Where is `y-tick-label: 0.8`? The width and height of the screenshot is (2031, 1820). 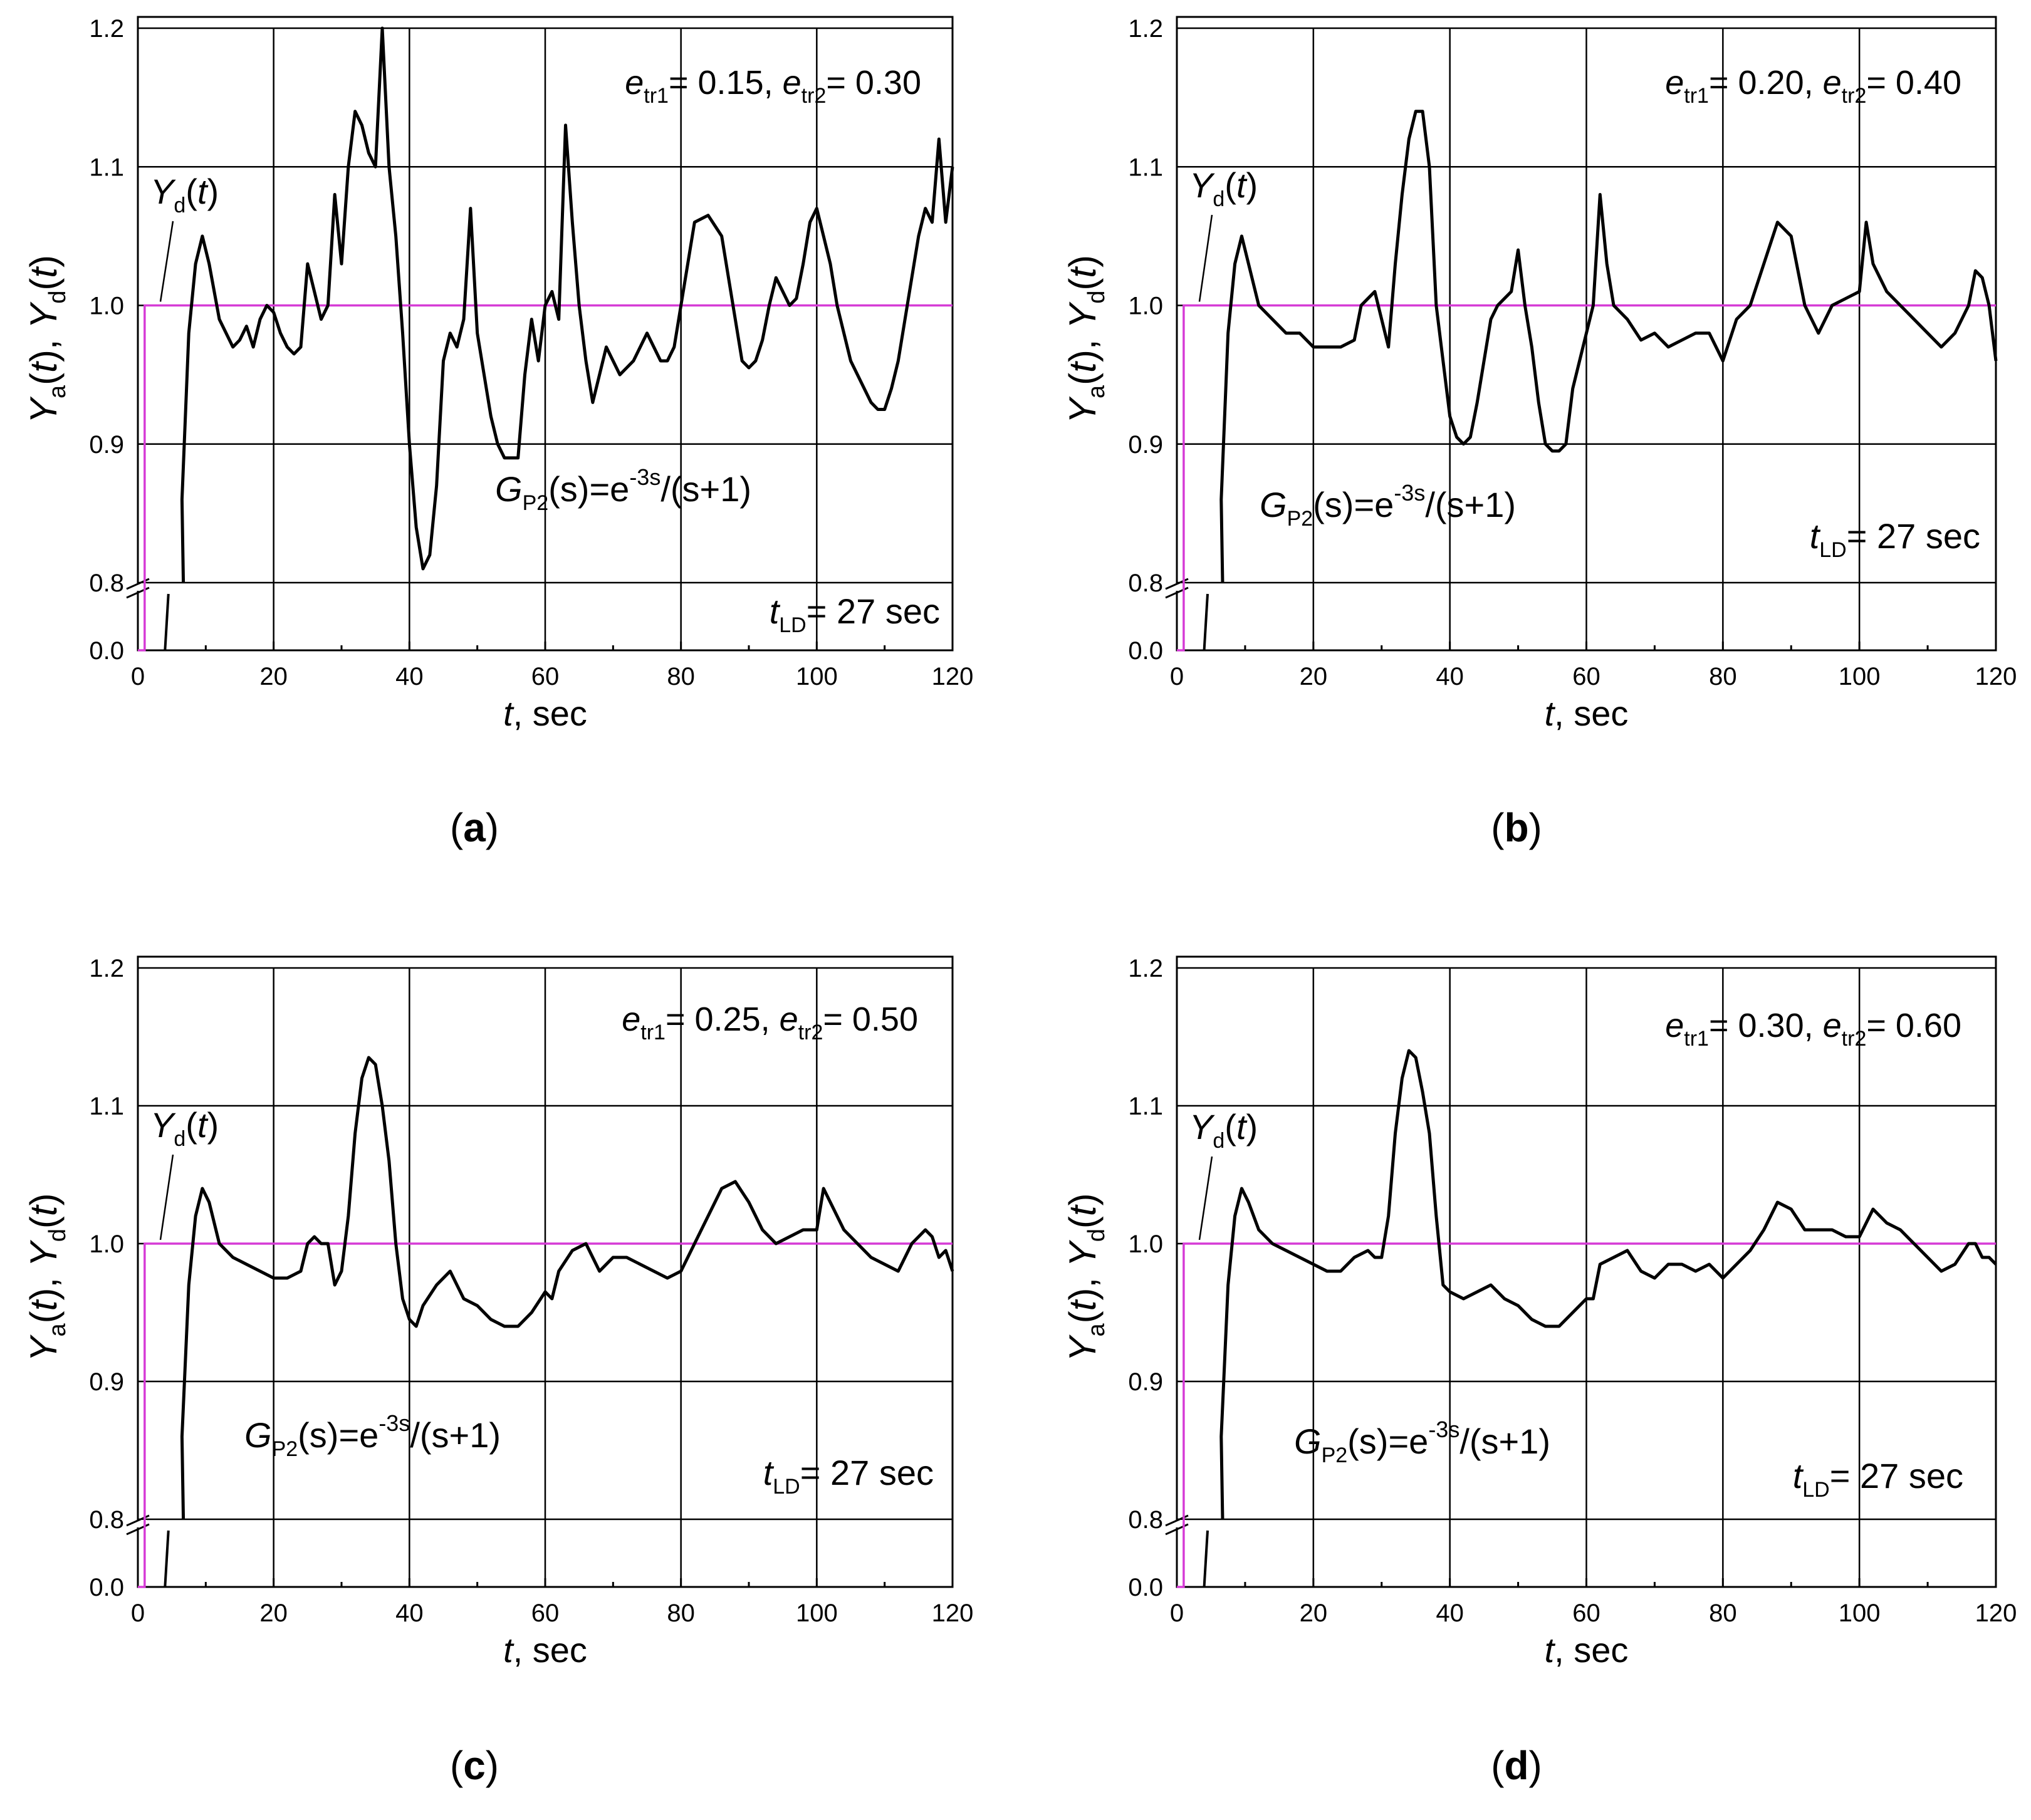
y-tick-label: 0.8 is located at coordinates (1145, 1520).